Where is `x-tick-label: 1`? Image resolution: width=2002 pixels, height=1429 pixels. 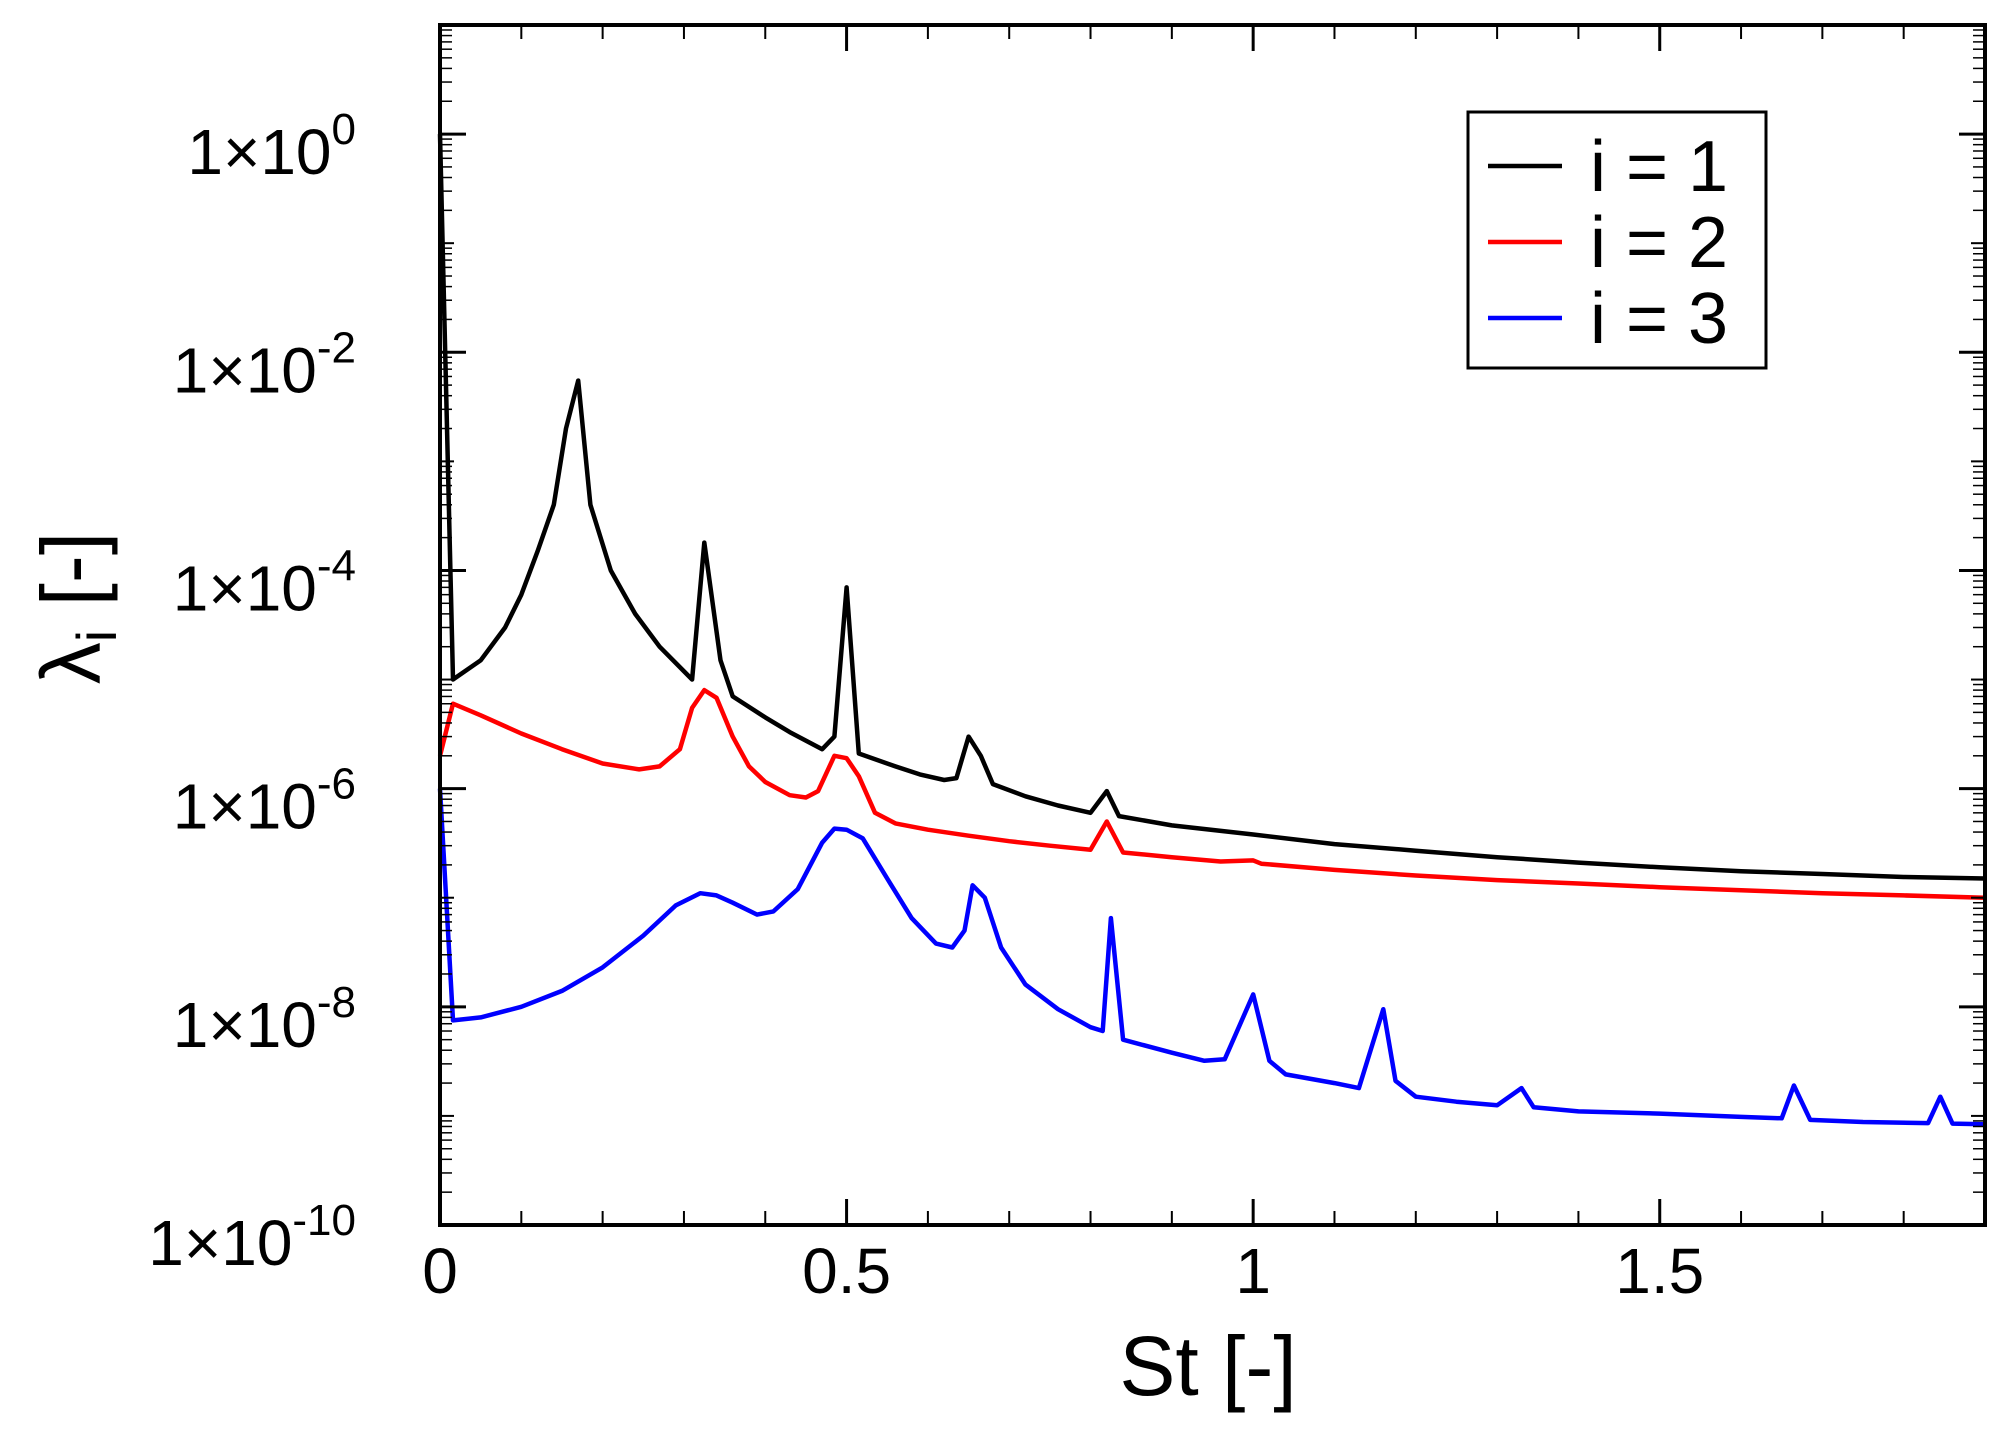 x-tick-label: 1 is located at coordinates (1253, 1271).